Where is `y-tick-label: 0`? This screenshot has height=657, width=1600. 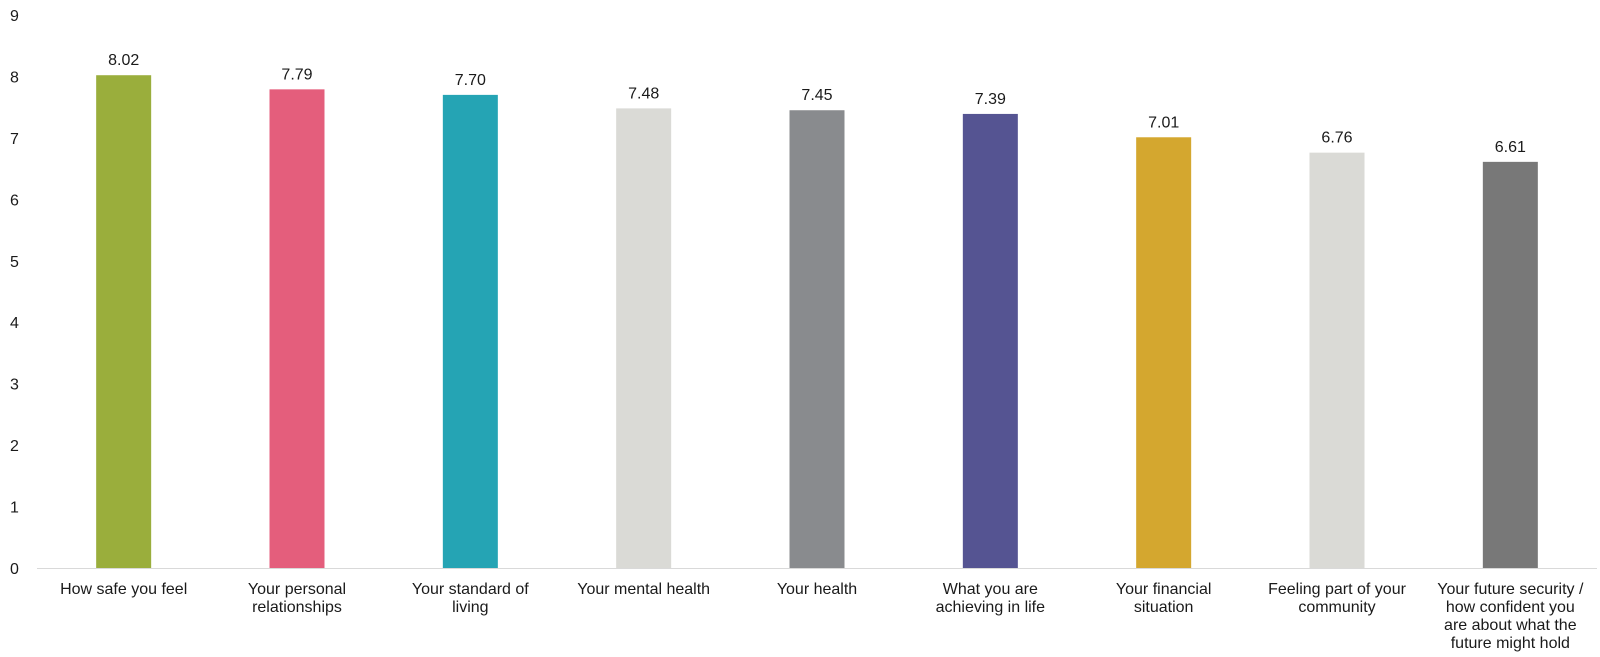
y-tick-label: 0 is located at coordinates (14, 569).